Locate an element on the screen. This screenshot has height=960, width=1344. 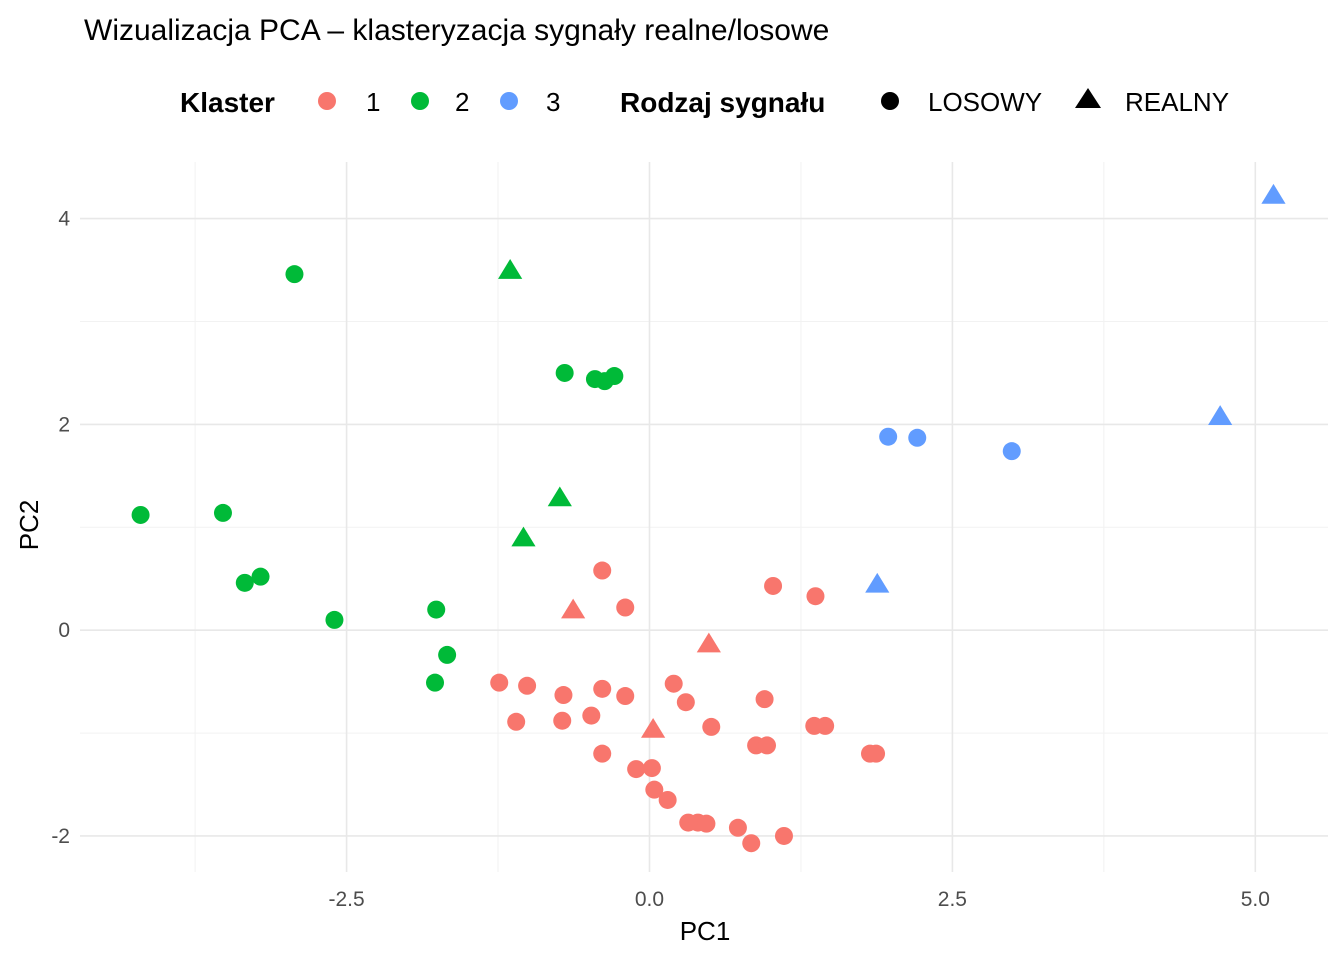
legend-label-cluster-3: 3 is located at coordinates (553, 102).